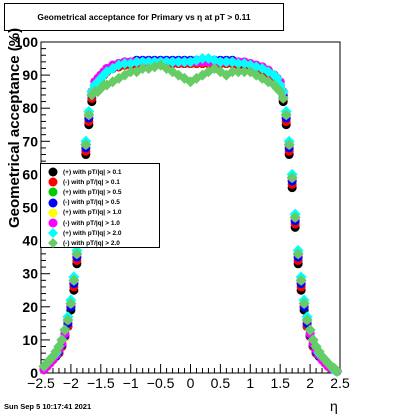 The height and width of the screenshot is (414, 400). Describe the element at coordinates (91, 203) in the screenshot. I see `legend-label: (-) with pT/|q| > 0.5` at that location.